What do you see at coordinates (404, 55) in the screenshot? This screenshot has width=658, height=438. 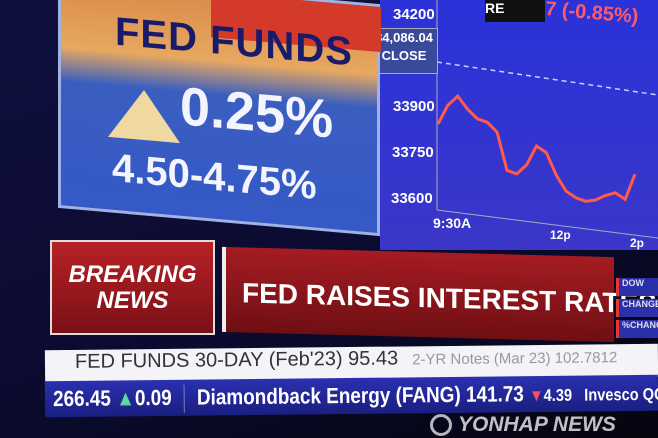 I see `close-label: CLOSE` at bounding box center [404, 55].